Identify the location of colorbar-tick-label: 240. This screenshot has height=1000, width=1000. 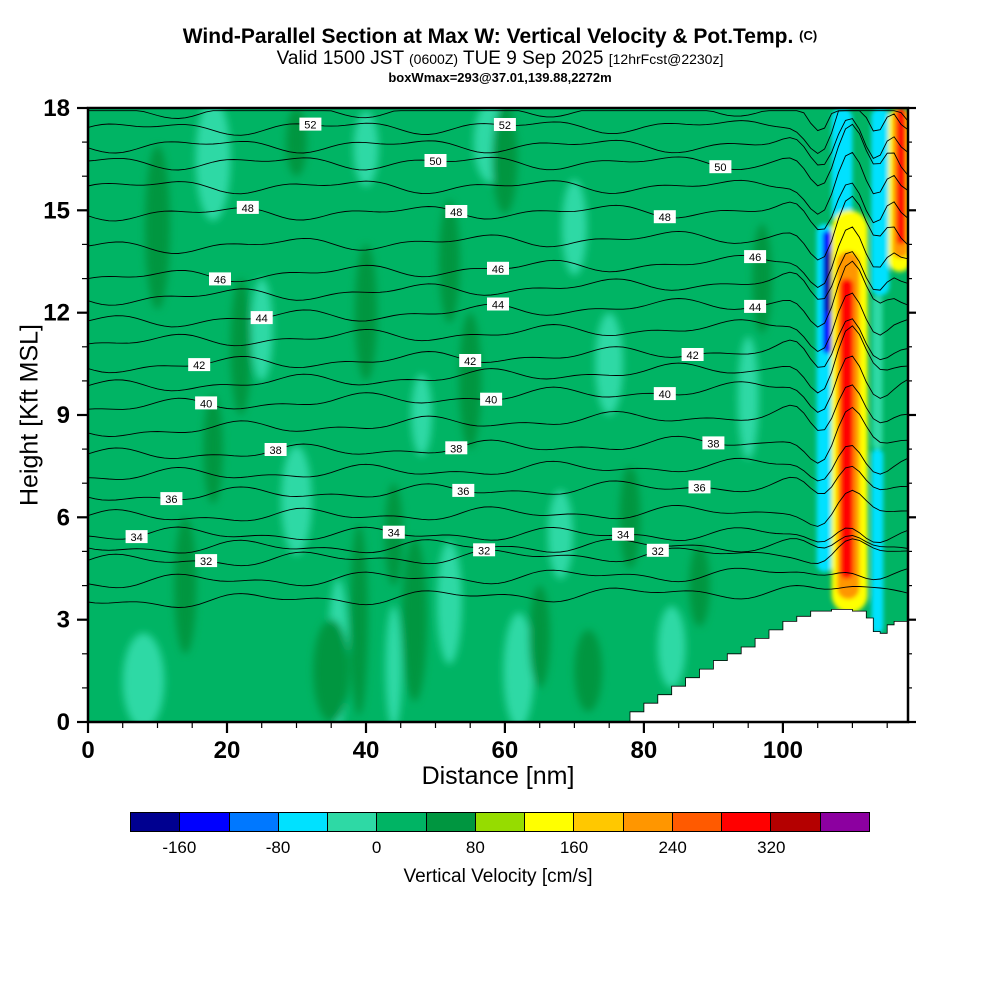
(672, 847).